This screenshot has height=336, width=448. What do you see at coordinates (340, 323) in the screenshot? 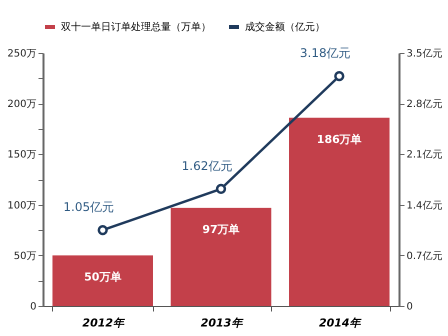
I see `x-tick-label: 2014年` at bounding box center [340, 323].